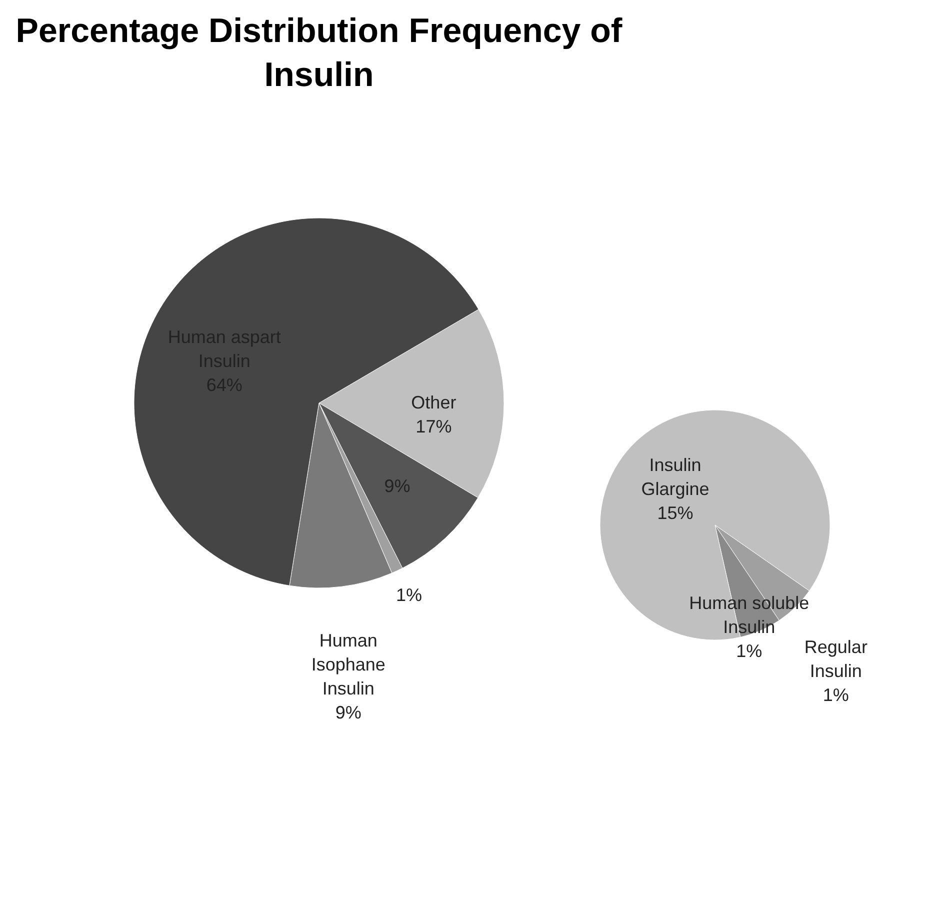  Describe the element at coordinates (433, 402) in the screenshot. I see `slice-label: Other` at that location.